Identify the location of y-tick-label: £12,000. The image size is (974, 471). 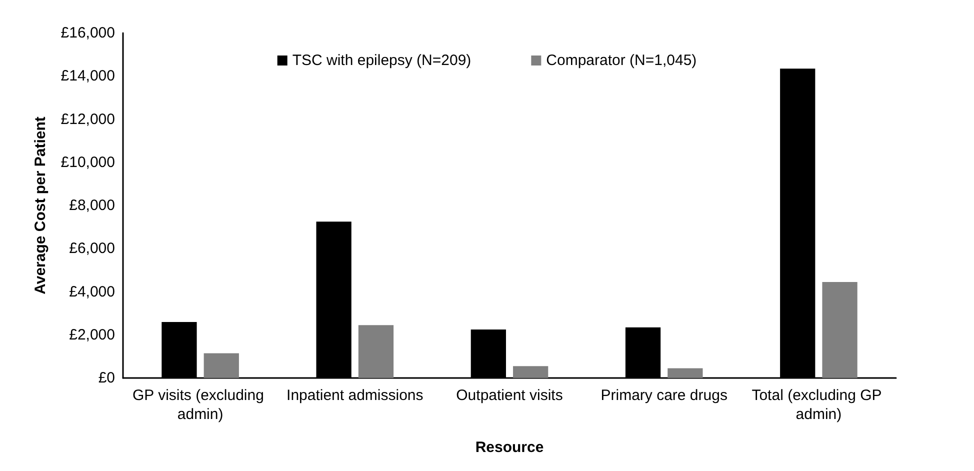
(87, 119).